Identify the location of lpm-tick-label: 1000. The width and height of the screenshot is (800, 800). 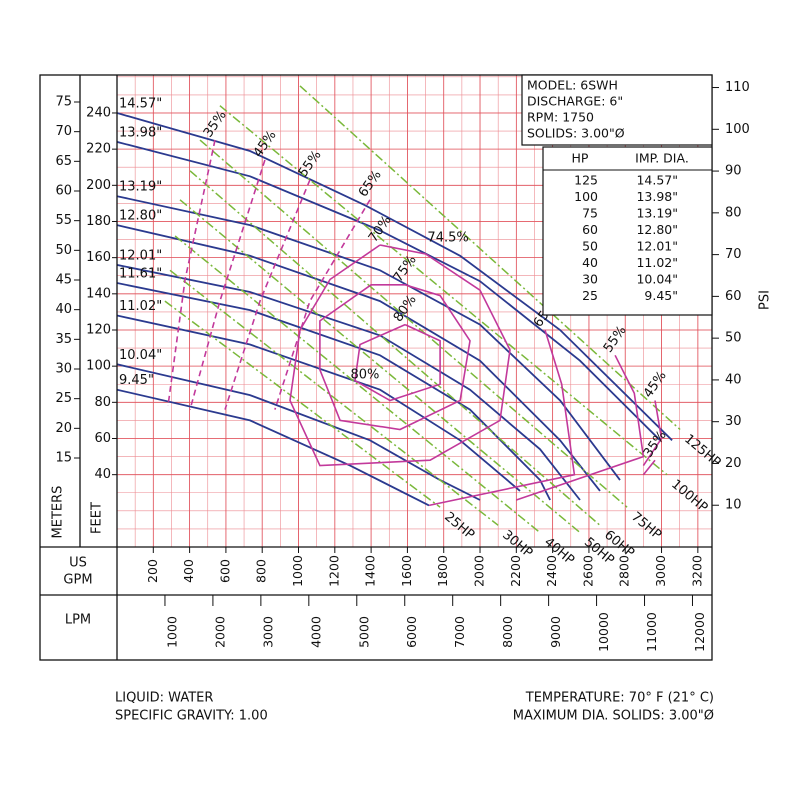
(171, 632).